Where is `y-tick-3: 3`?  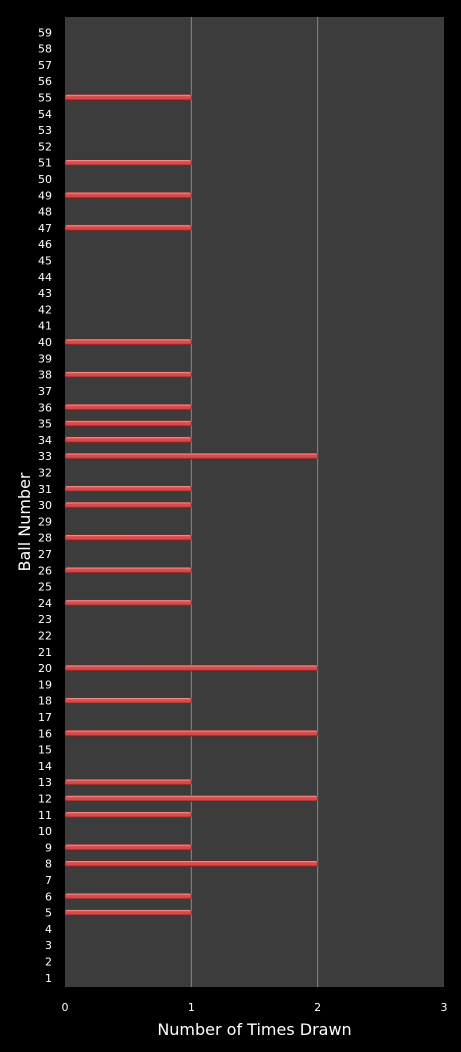 y-tick-3: 3 is located at coordinates (48, 945).